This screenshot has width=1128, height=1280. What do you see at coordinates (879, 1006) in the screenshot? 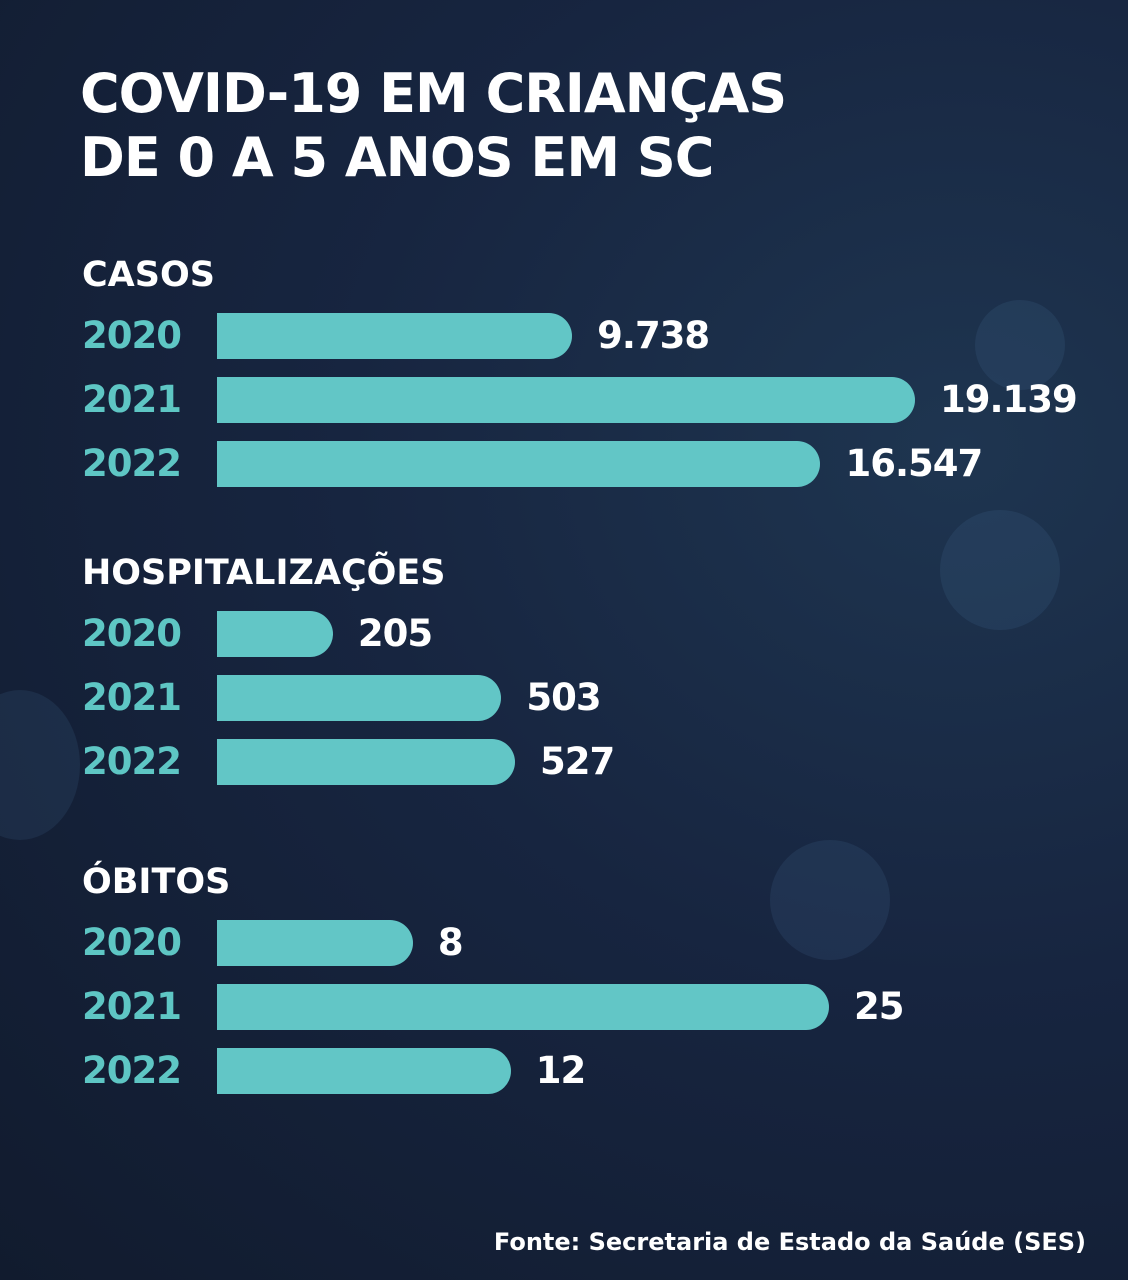
I see `value-label: 25` at bounding box center [879, 1006].